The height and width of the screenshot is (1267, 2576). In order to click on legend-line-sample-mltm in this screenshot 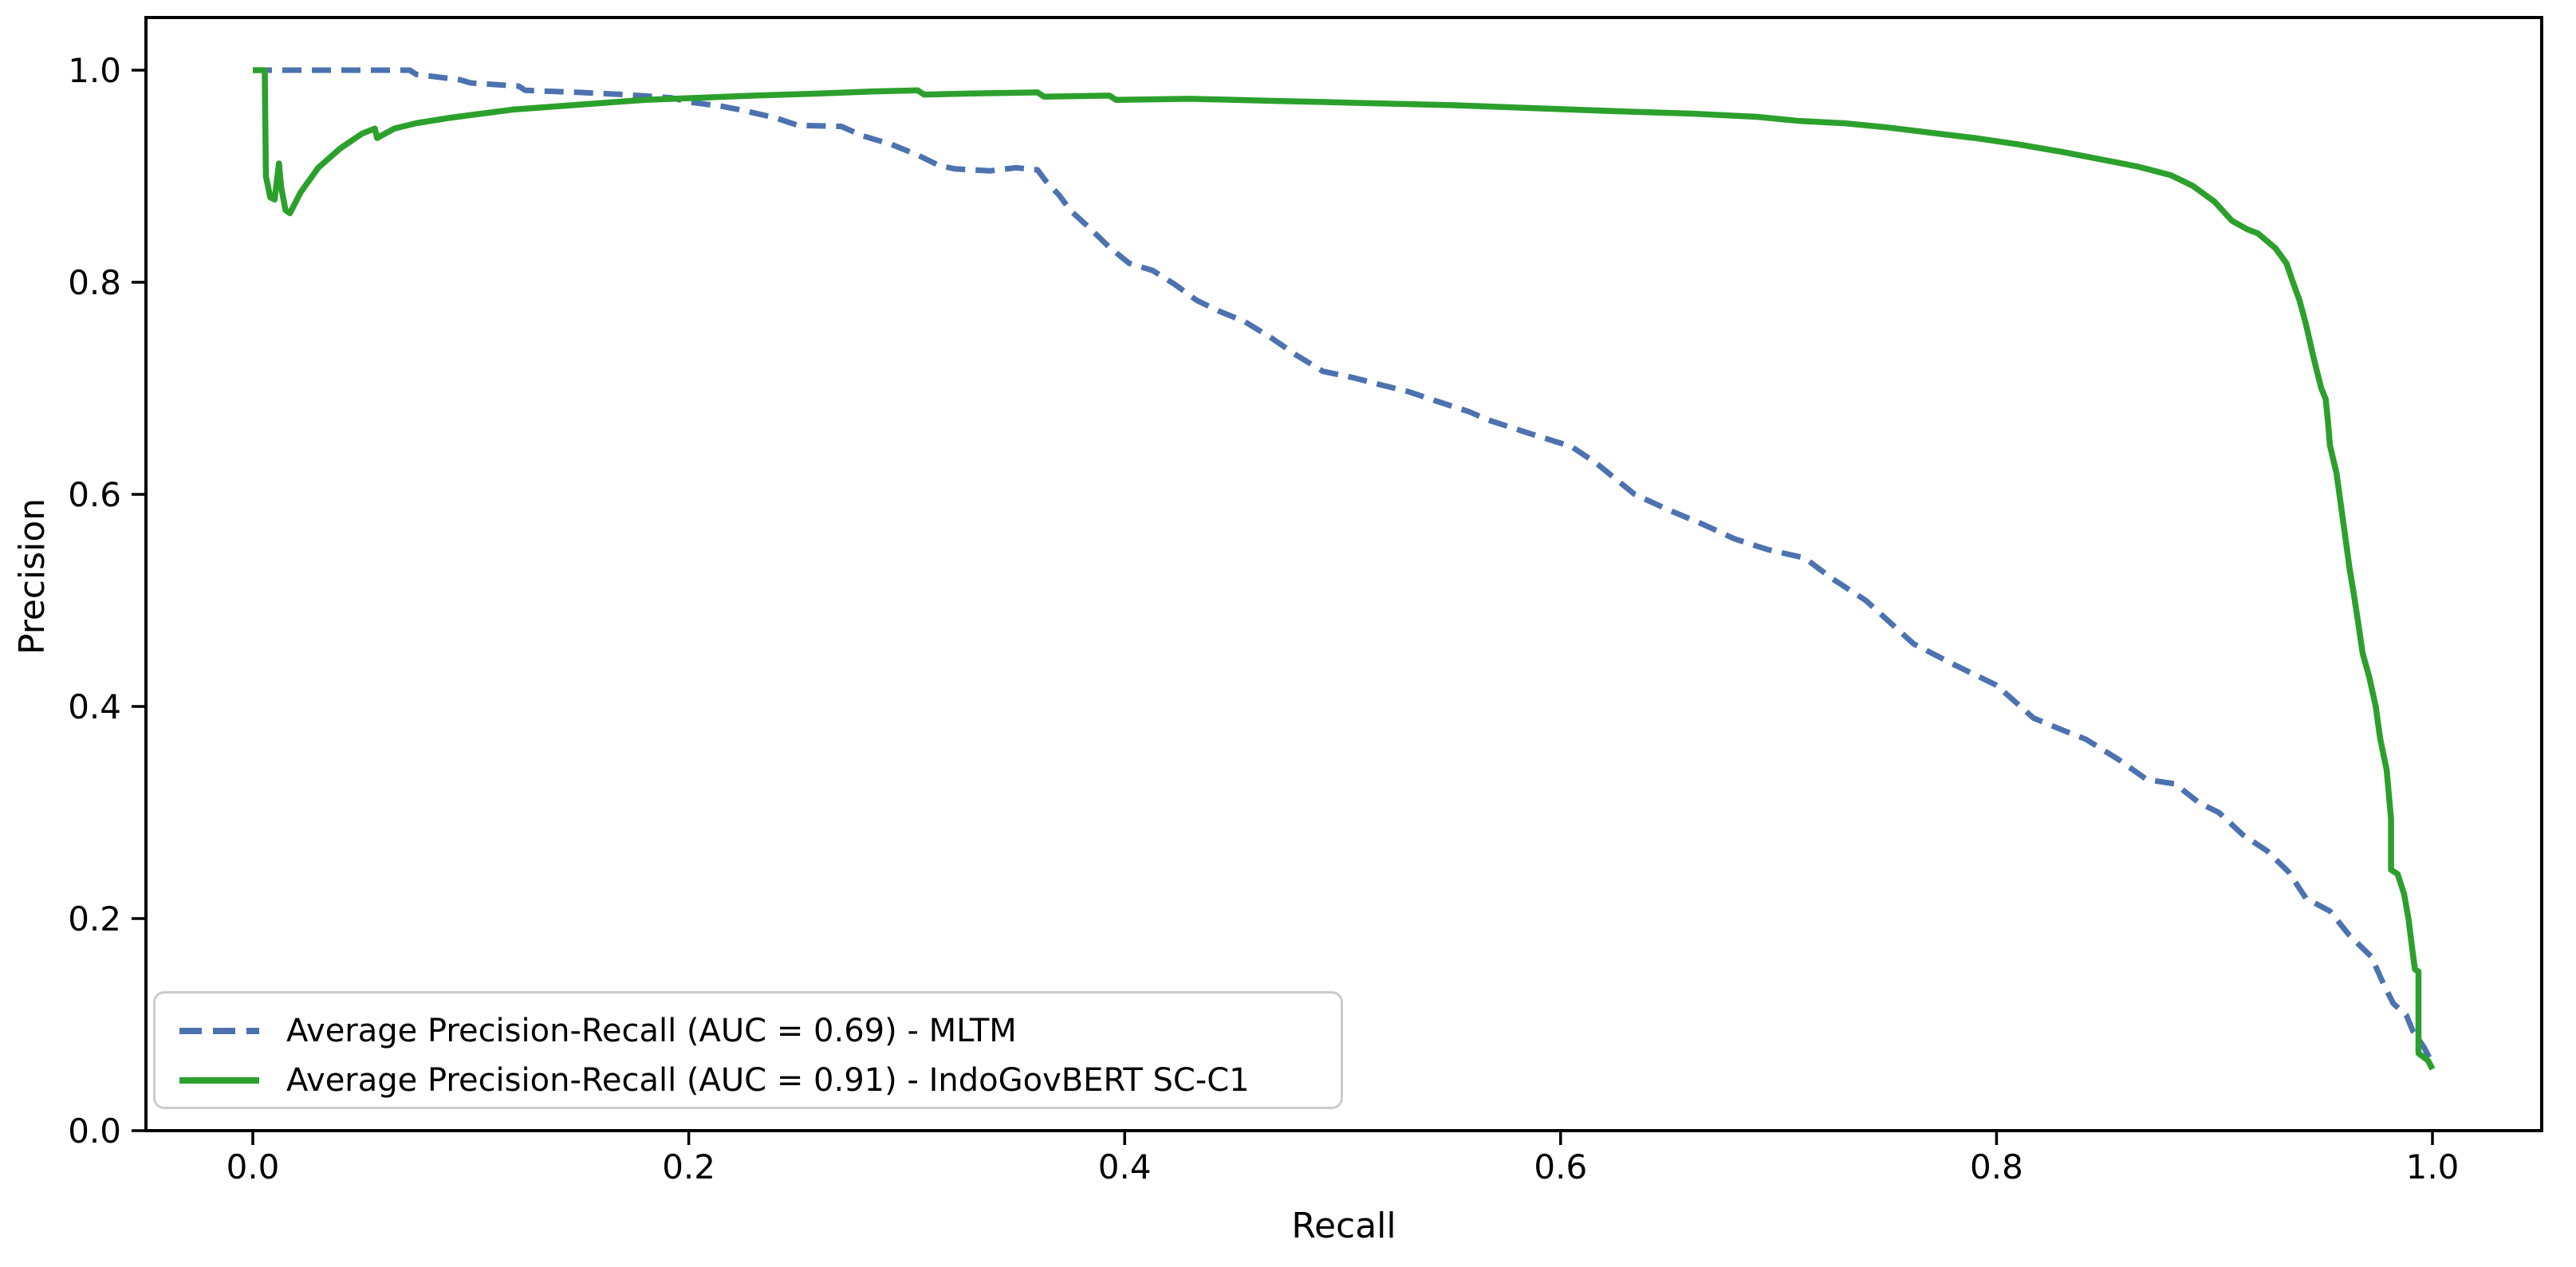, I will do `click(219, 1031)`.